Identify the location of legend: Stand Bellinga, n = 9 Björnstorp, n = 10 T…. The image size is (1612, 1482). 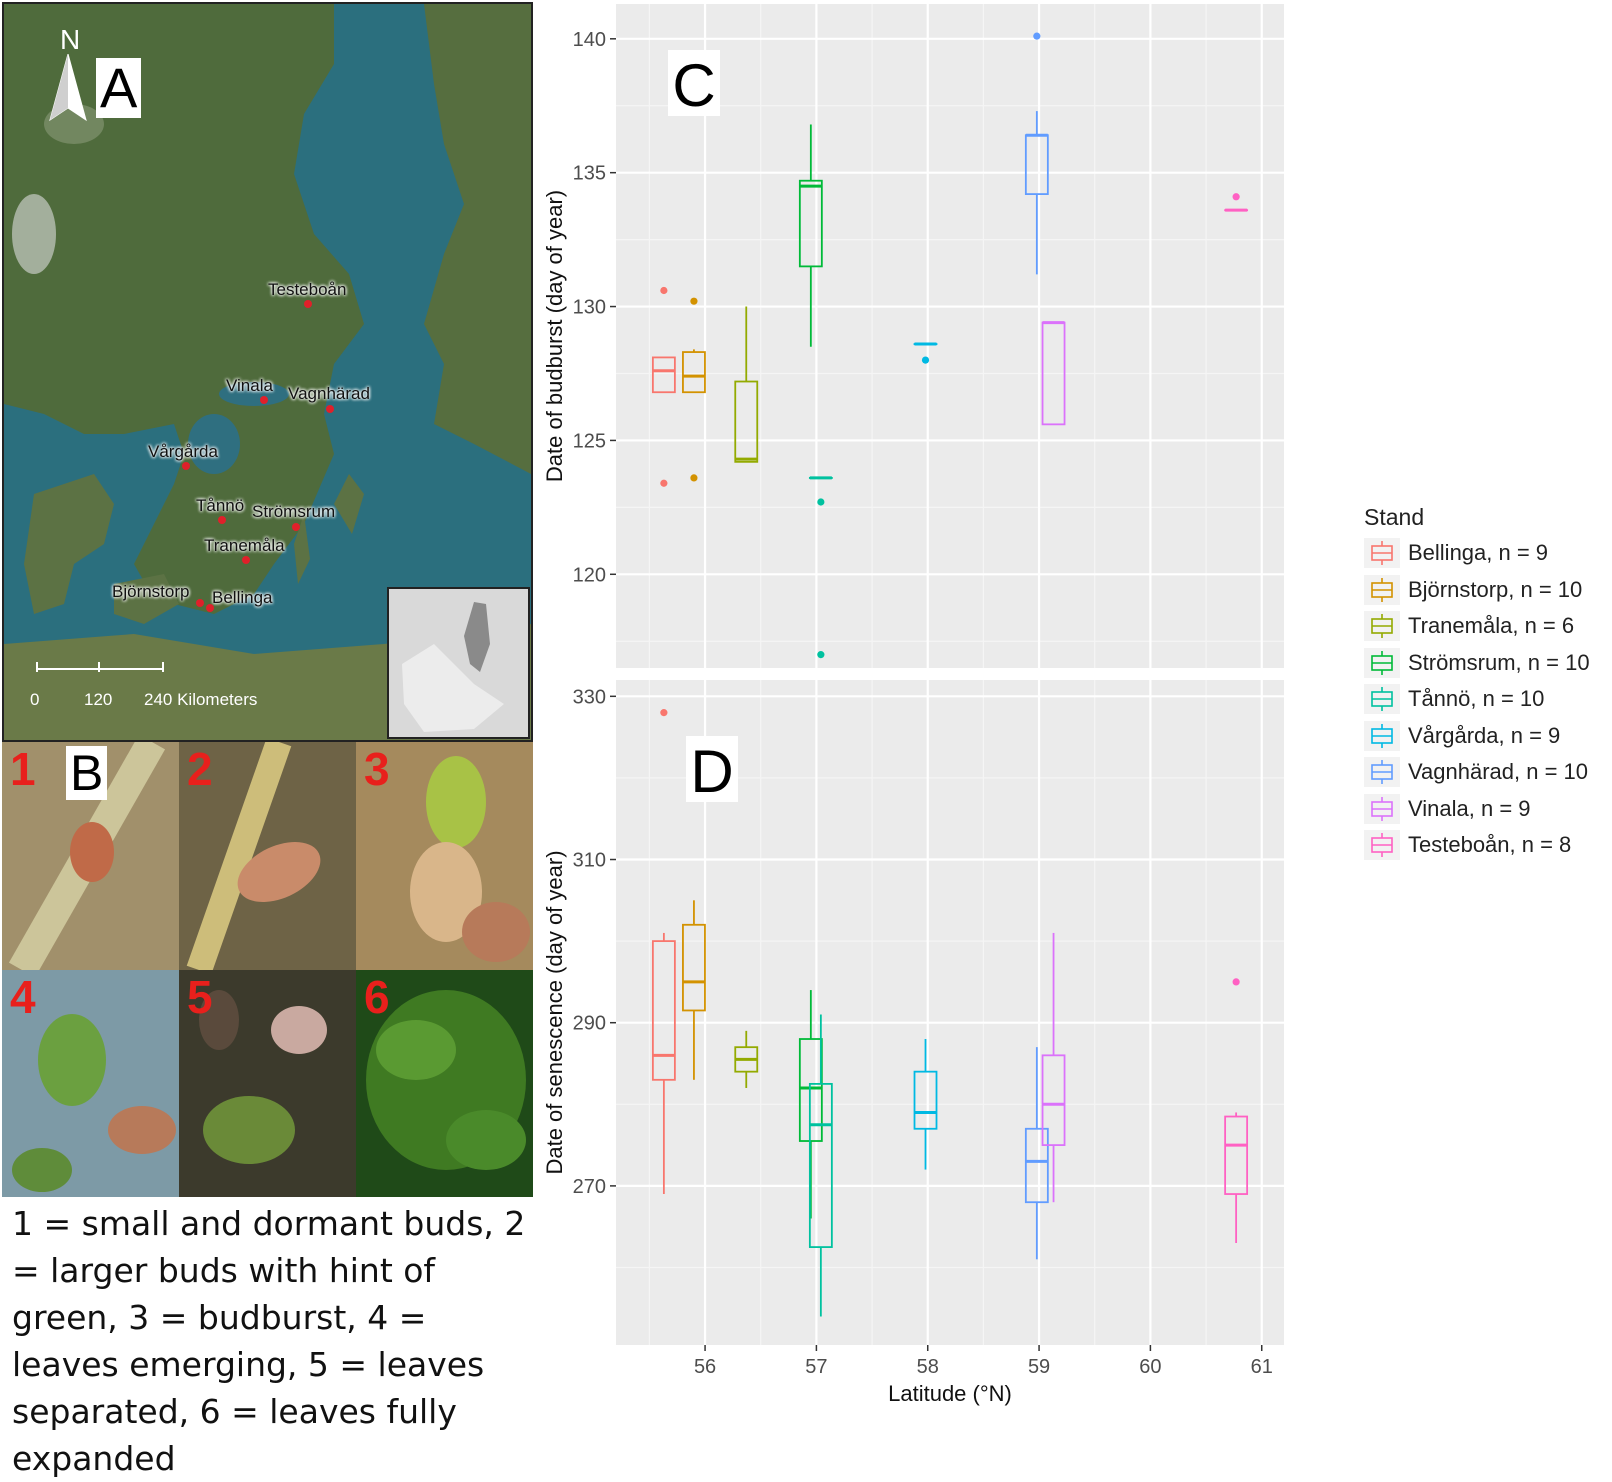
(1484, 684).